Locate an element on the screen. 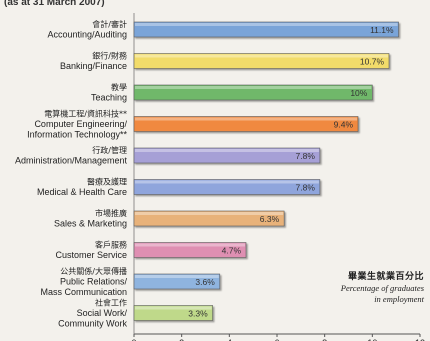  x-tick-label-5: 10 is located at coordinates (372, 339).